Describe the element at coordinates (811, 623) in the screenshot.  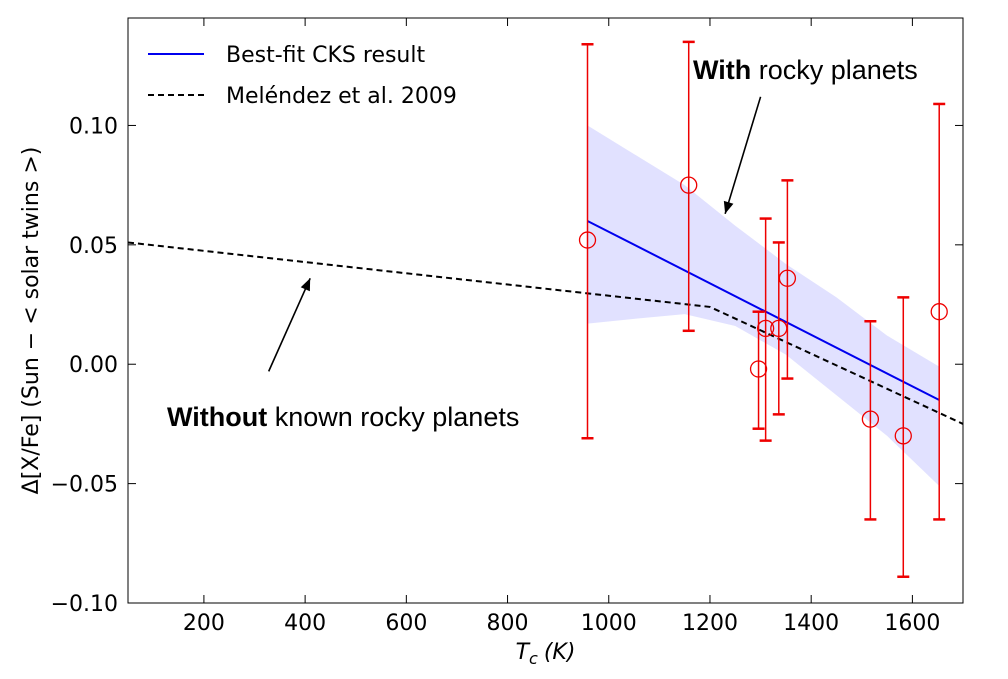
I see `x-tick-label: 1400` at that location.